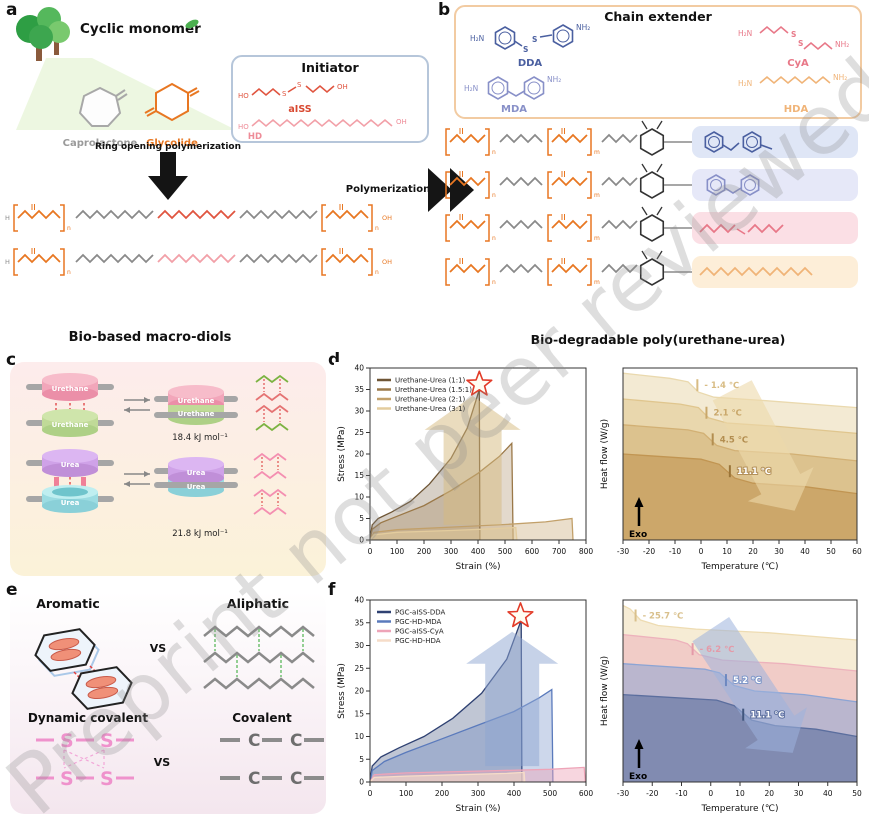 This screenshot has width=869, height=823. What do you see at coordinates (717, 650) in the screenshot?
I see `svg-text: - 6.2 ℃` at bounding box center [717, 650].